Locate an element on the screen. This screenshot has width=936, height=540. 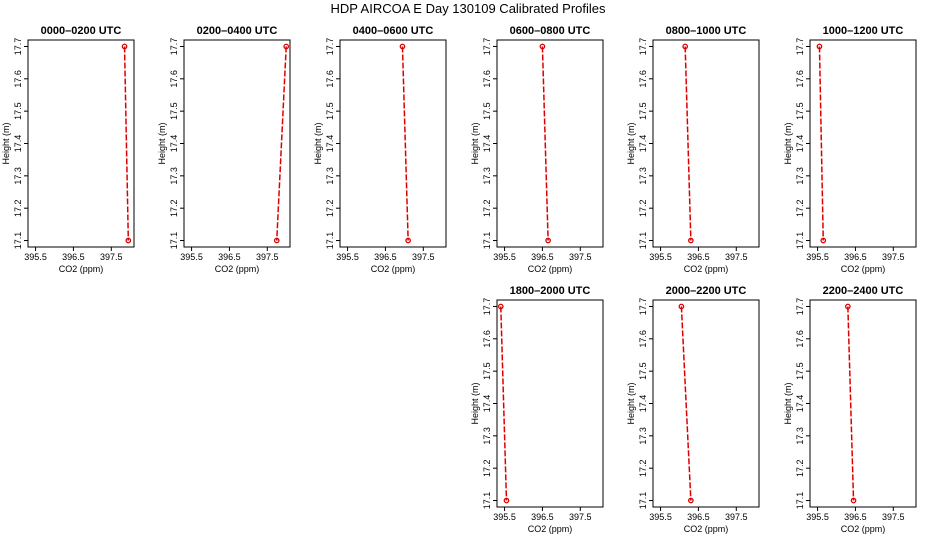
panel-title: 0800–1000 UTC is located at coordinates (706, 31).